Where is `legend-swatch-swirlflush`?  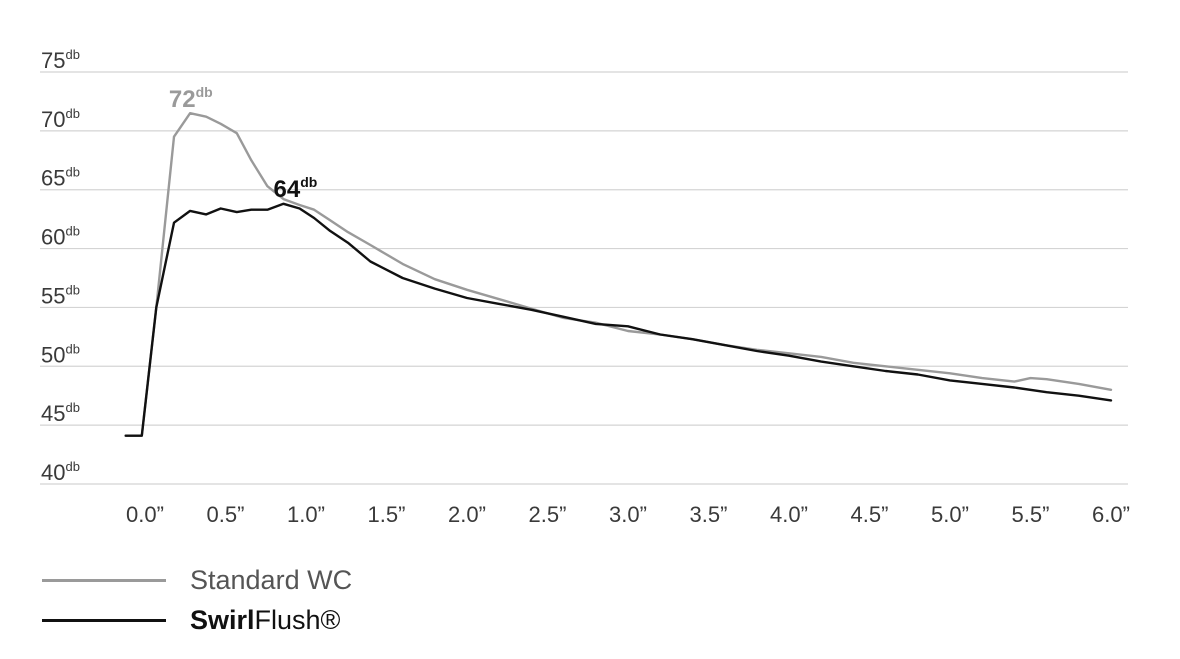 legend-swatch-swirlflush is located at coordinates (104, 620).